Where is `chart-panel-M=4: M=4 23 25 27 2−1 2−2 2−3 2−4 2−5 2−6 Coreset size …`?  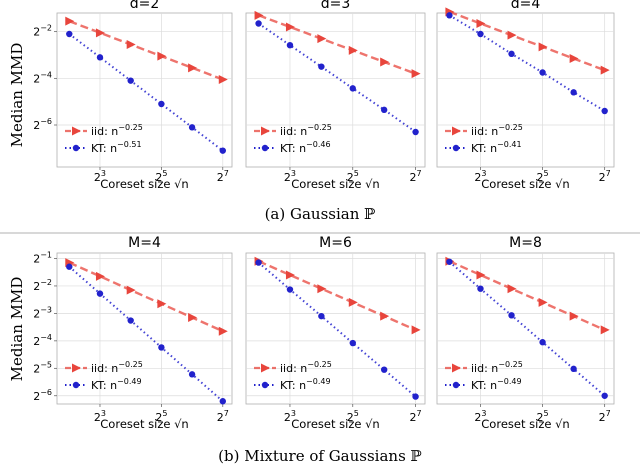 chart-panel-M=4: M=4 23 25 27 2−1 2−2 2−3 2−4 2−5 2−6 Coreset size … is located at coordinates (133, 333).